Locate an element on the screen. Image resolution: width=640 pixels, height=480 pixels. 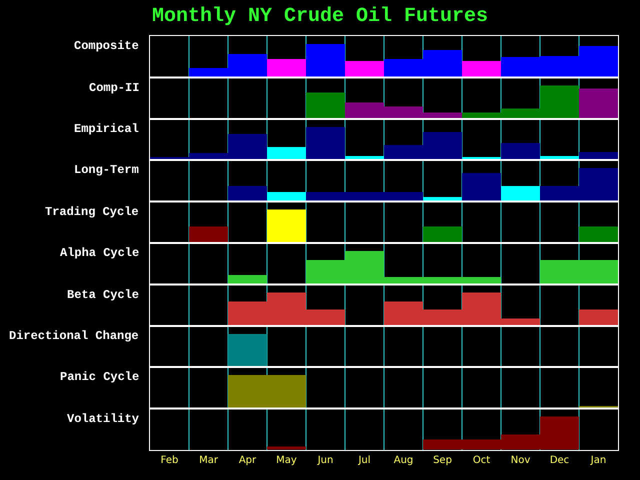
x-tick-label: Apr is located at coordinates (248, 460).